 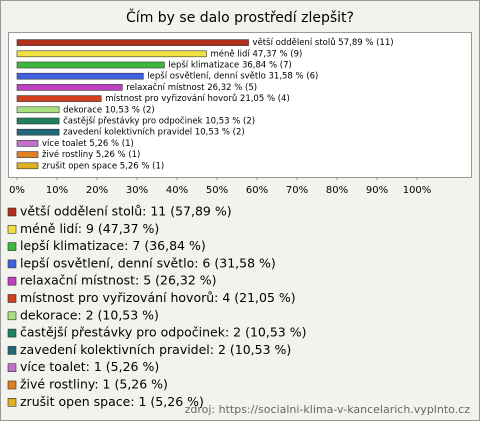 I want to click on legend-label: méně lidí: 9 (47,37 %), so click(x=89, y=228).